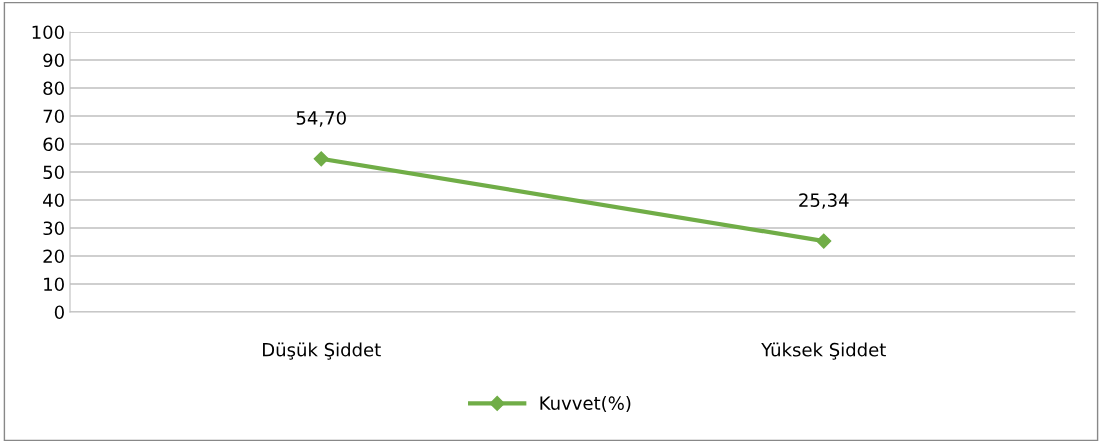 Image resolution: width=1102 pixels, height=443 pixels. I want to click on y-tick-label: 50, so click(53, 172).